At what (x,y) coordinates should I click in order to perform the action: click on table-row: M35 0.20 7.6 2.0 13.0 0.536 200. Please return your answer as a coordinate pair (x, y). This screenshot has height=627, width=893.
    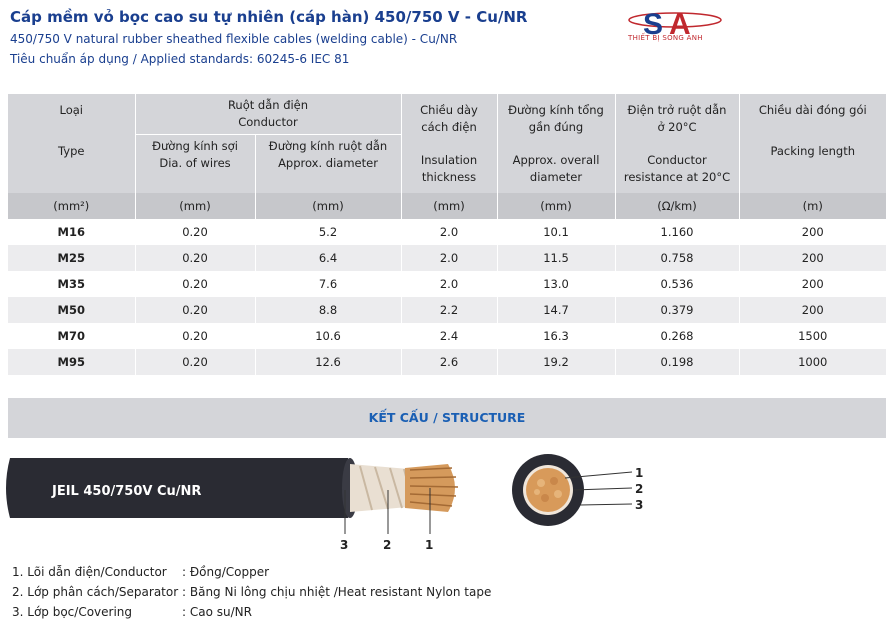
    Looking at the image, I should click on (447, 284).